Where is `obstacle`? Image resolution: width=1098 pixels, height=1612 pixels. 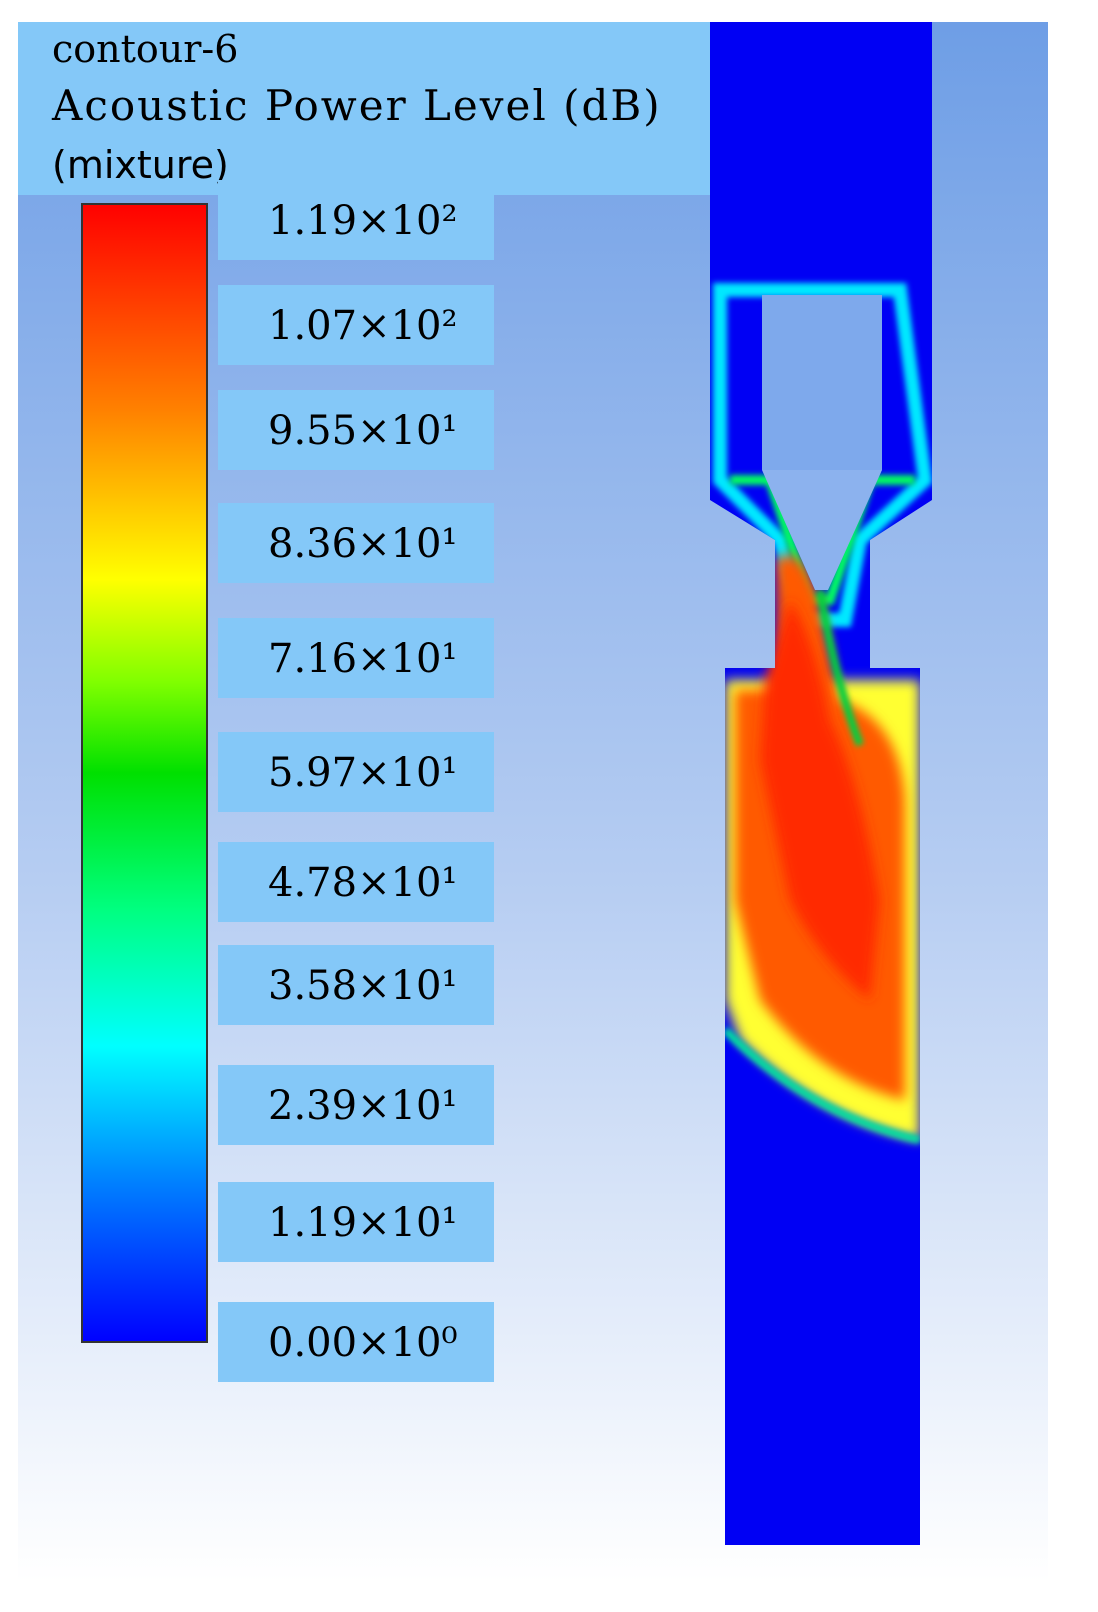
obstacle is located at coordinates (822, 382).